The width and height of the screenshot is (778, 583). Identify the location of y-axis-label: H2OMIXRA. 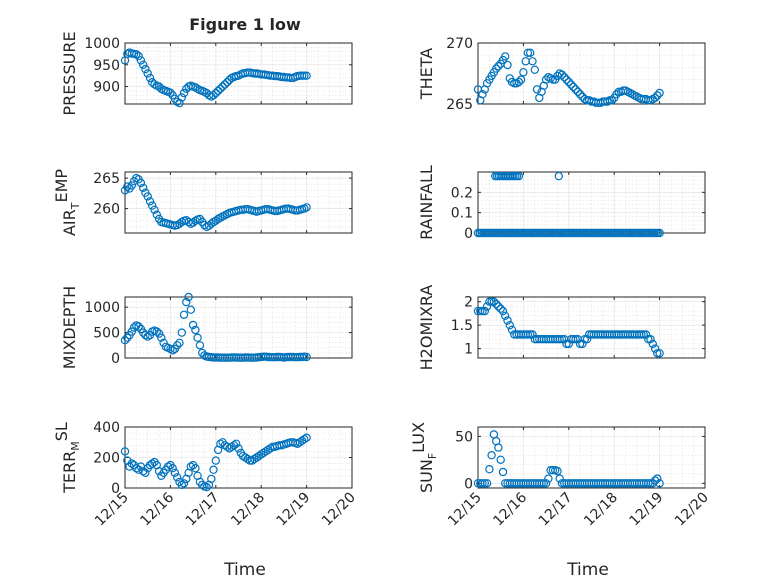
(426, 328).